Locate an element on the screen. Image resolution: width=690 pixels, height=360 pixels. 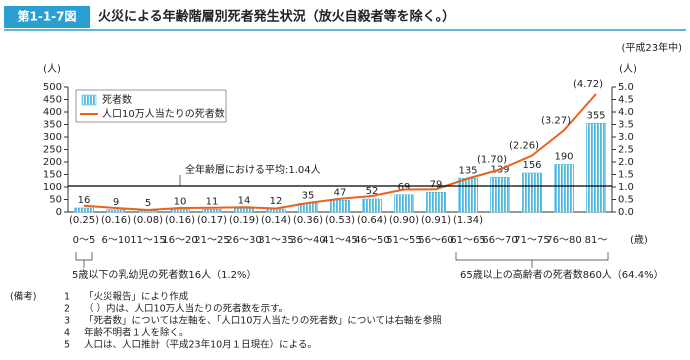
annotation: 5歳以下の乳幼児の死者数16人（1.2%） is located at coordinates (164, 274).